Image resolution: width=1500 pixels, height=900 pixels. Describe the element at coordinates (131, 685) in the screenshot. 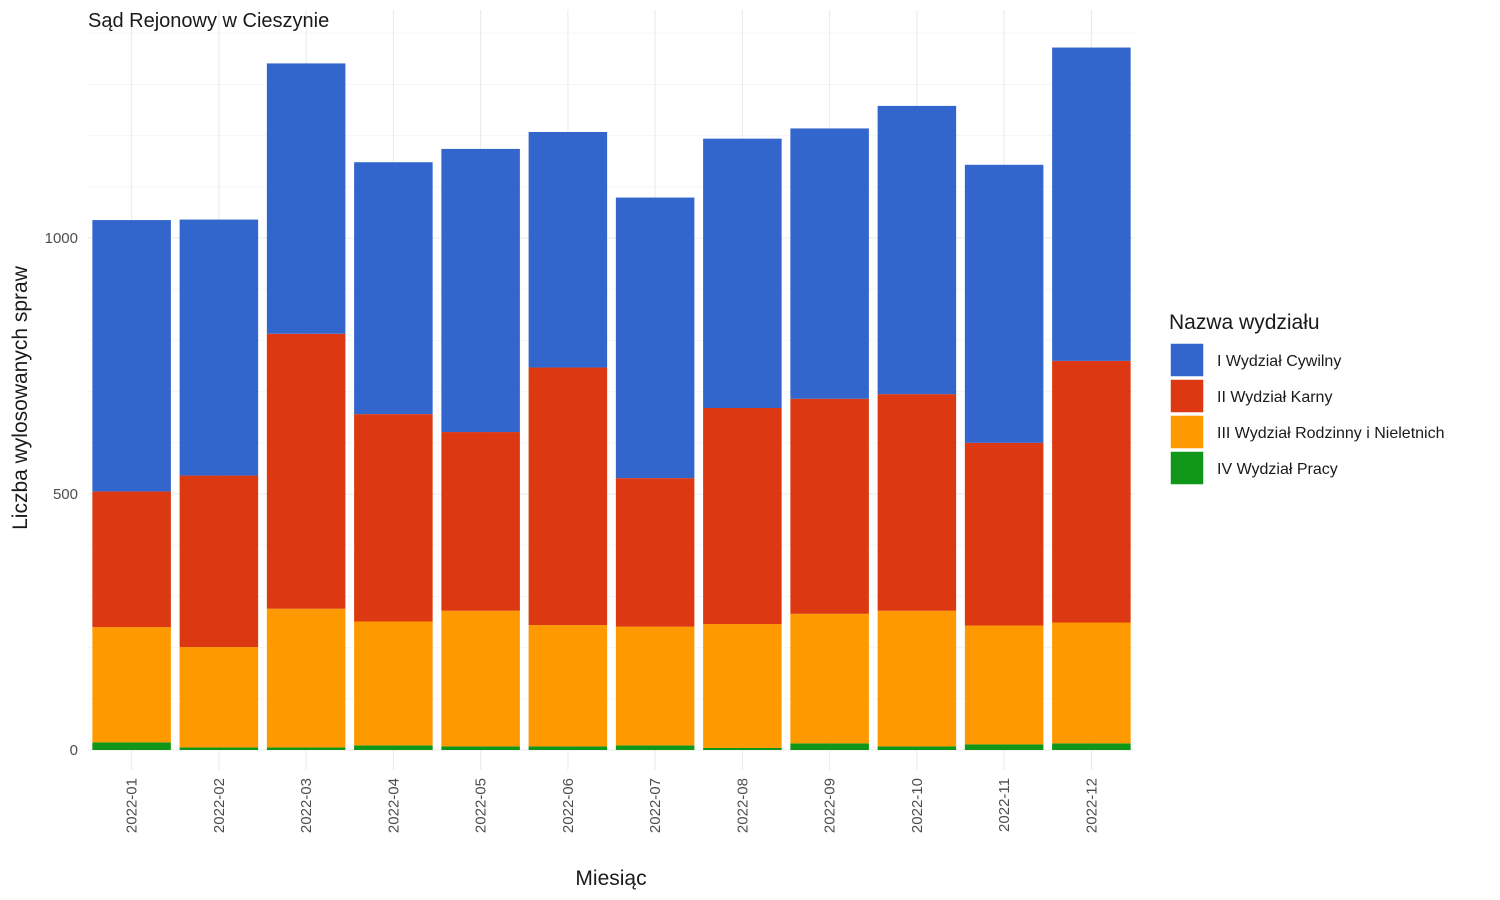

I see `bar-segment-2022-01-s1` at that location.